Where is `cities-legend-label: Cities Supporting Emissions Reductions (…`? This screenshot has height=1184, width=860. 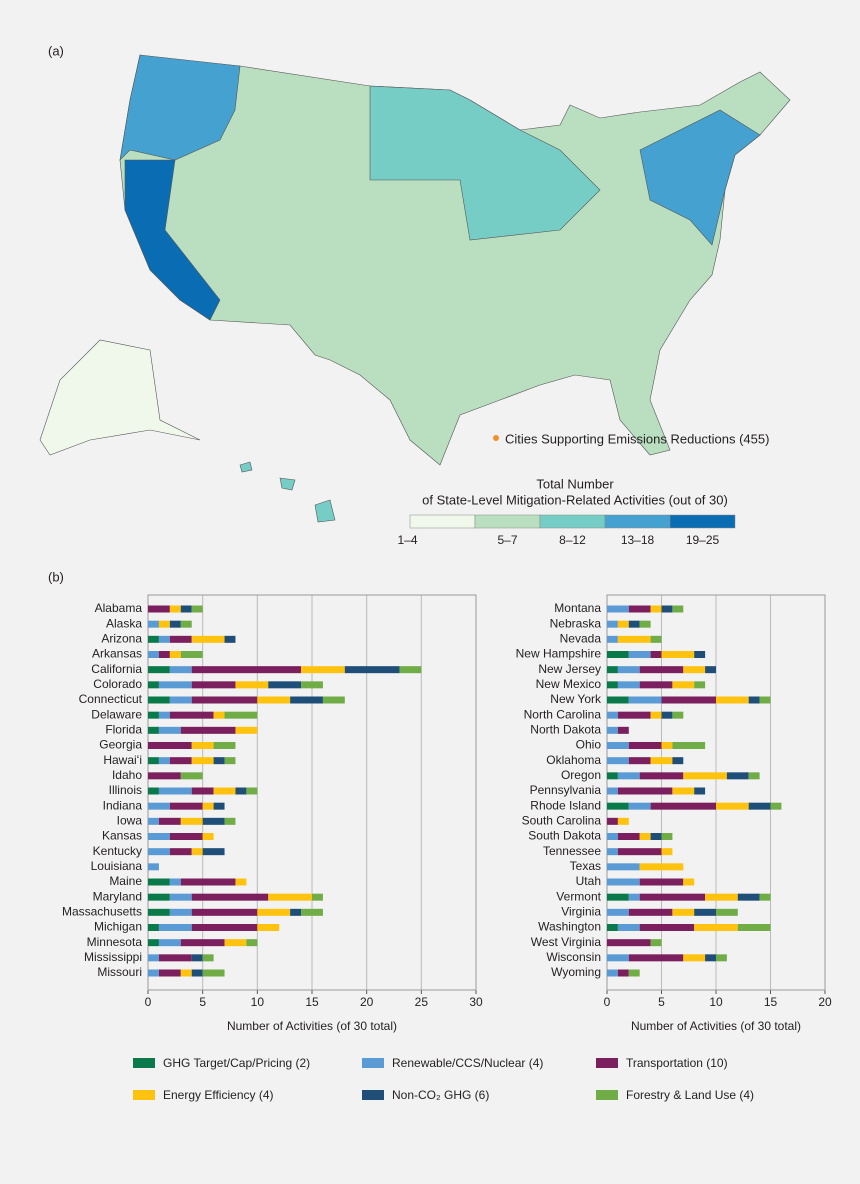 cities-legend-label: Cities Supporting Emissions Reductions (… is located at coordinates (637, 438).